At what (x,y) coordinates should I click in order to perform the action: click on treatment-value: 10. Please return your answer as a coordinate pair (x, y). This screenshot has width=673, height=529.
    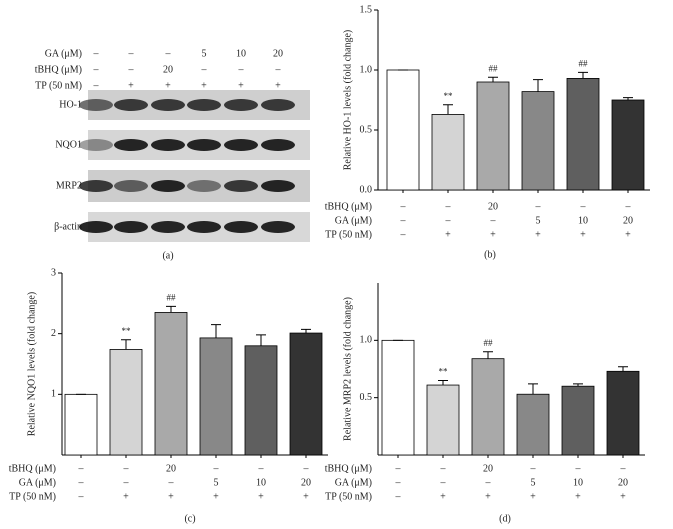
    Looking at the image, I should click on (241, 53).